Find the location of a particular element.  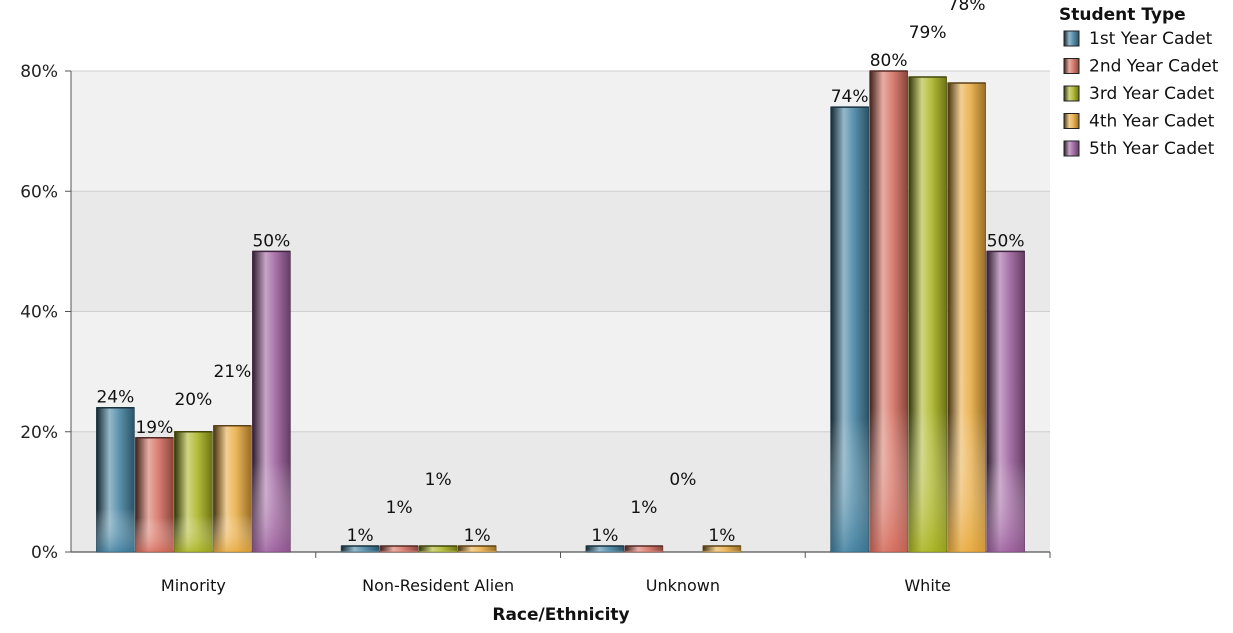

x-category-label: White is located at coordinates (927, 585).